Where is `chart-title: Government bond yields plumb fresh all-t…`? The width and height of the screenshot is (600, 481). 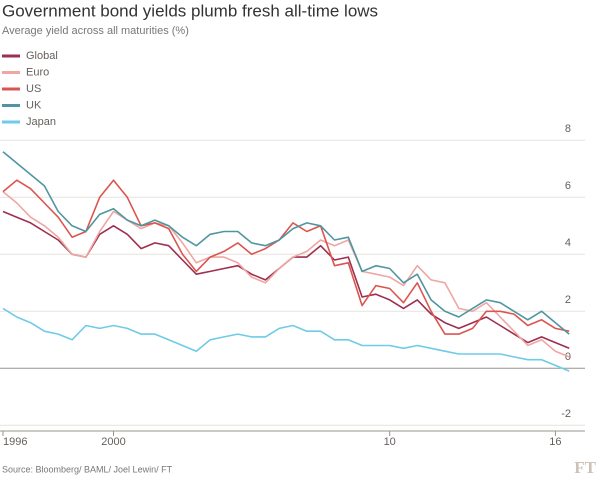 chart-title: Government bond yields plumb fresh all-t… is located at coordinates (190, 10).